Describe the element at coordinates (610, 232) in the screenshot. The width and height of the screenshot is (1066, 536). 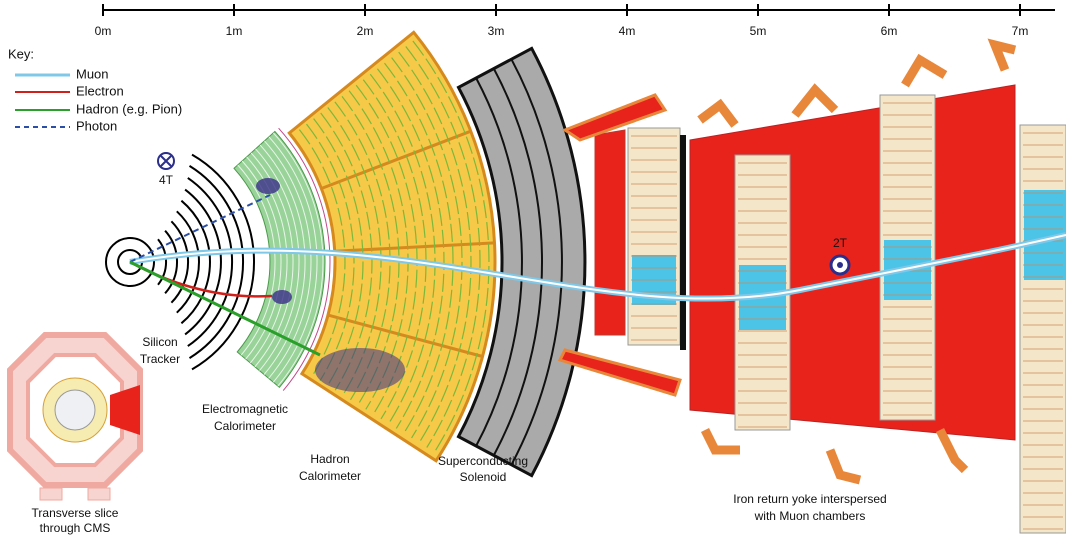
I see `yoke-slab` at that location.